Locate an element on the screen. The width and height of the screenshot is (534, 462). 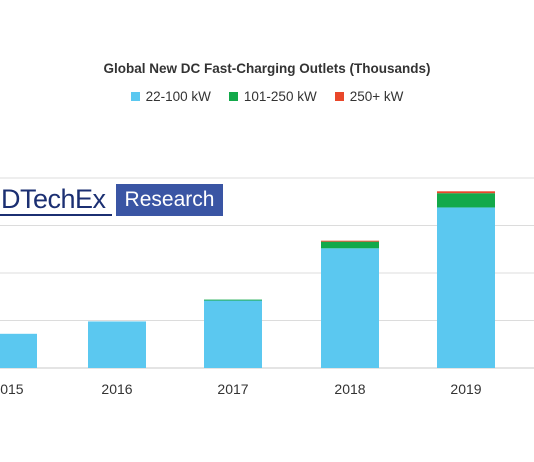
legend-swatch-22-100-kw is located at coordinates (135, 96).